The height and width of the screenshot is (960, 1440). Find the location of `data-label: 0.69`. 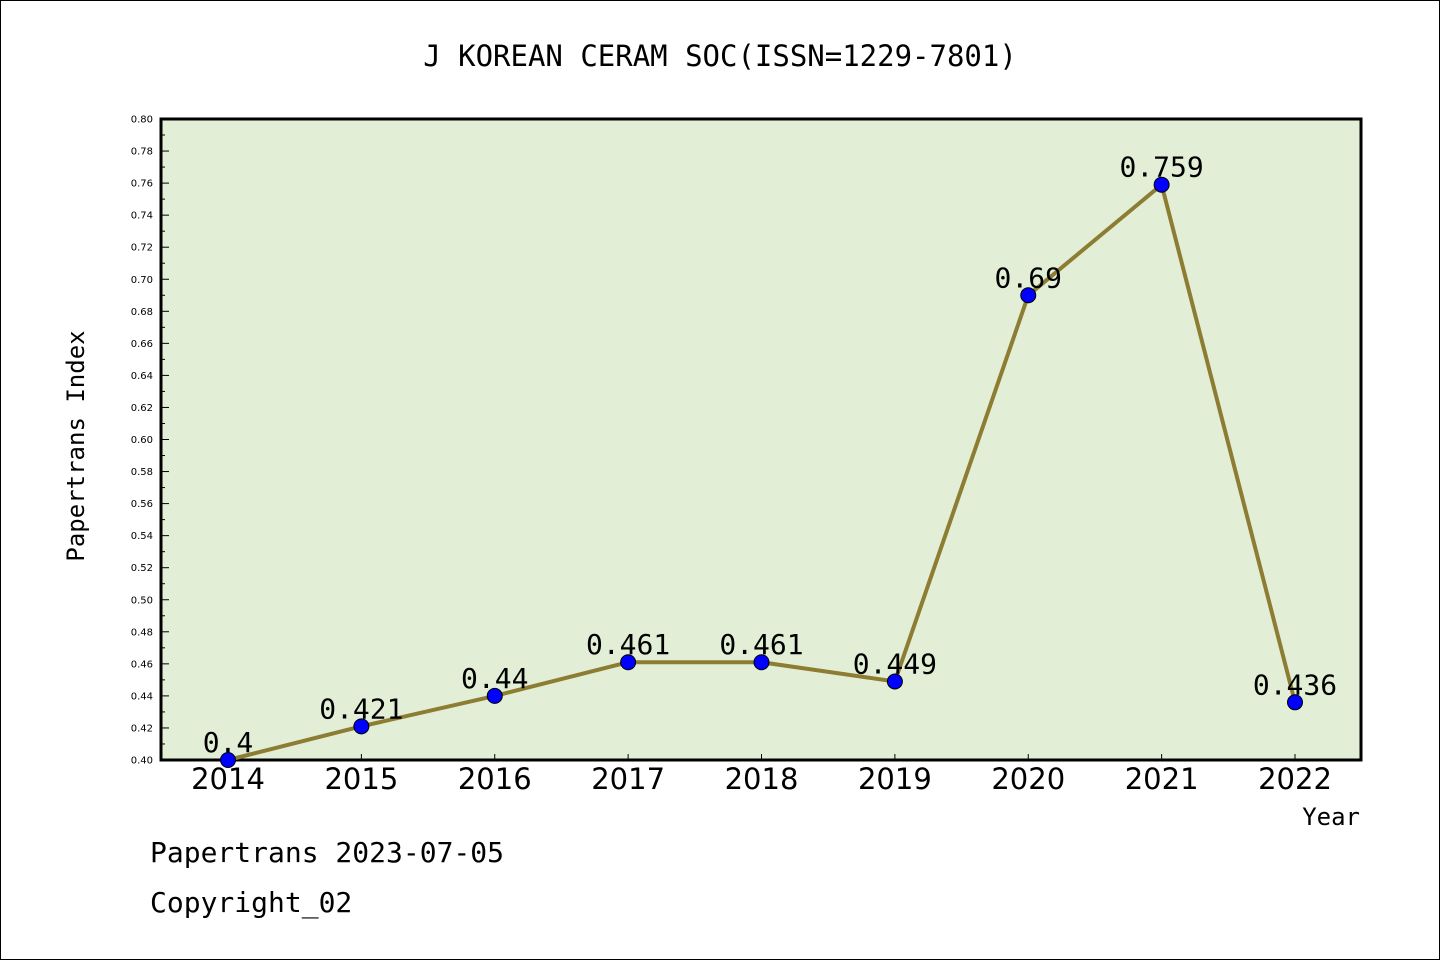

data-label: 0.69 is located at coordinates (1028, 277).